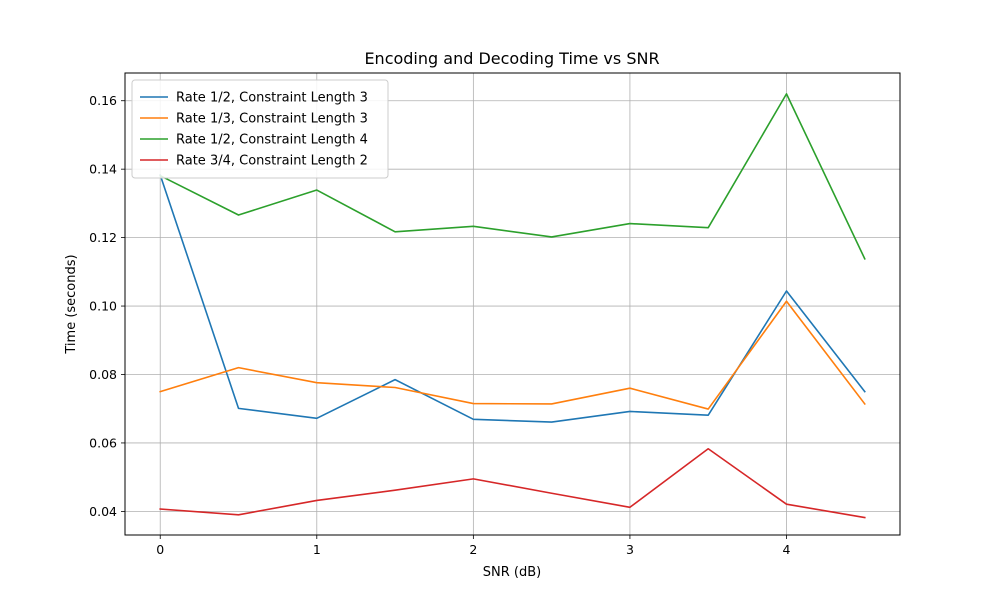  What do you see at coordinates (473, 549) in the screenshot?
I see `x-tick-label: 2` at bounding box center [473, 549].